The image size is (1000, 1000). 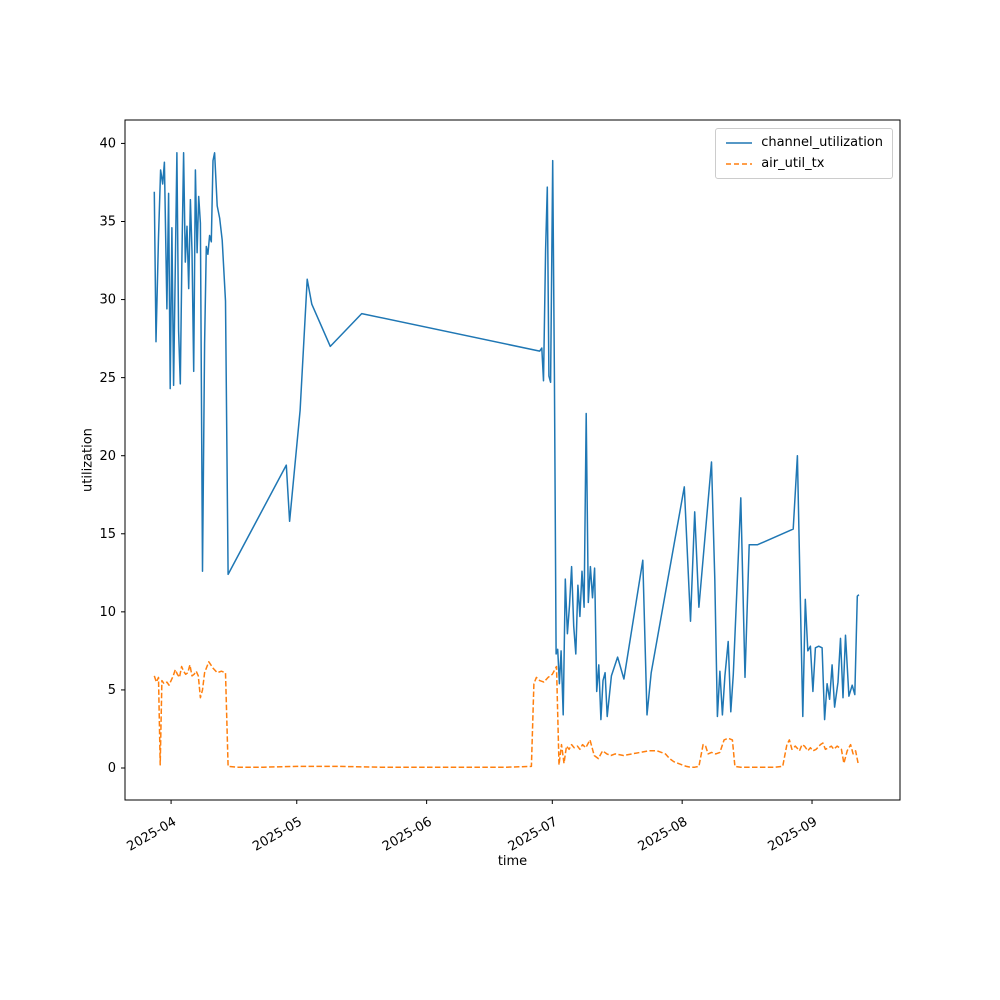 I want to click on x-tick-label: 2025-07, so click(x=533, y=834).